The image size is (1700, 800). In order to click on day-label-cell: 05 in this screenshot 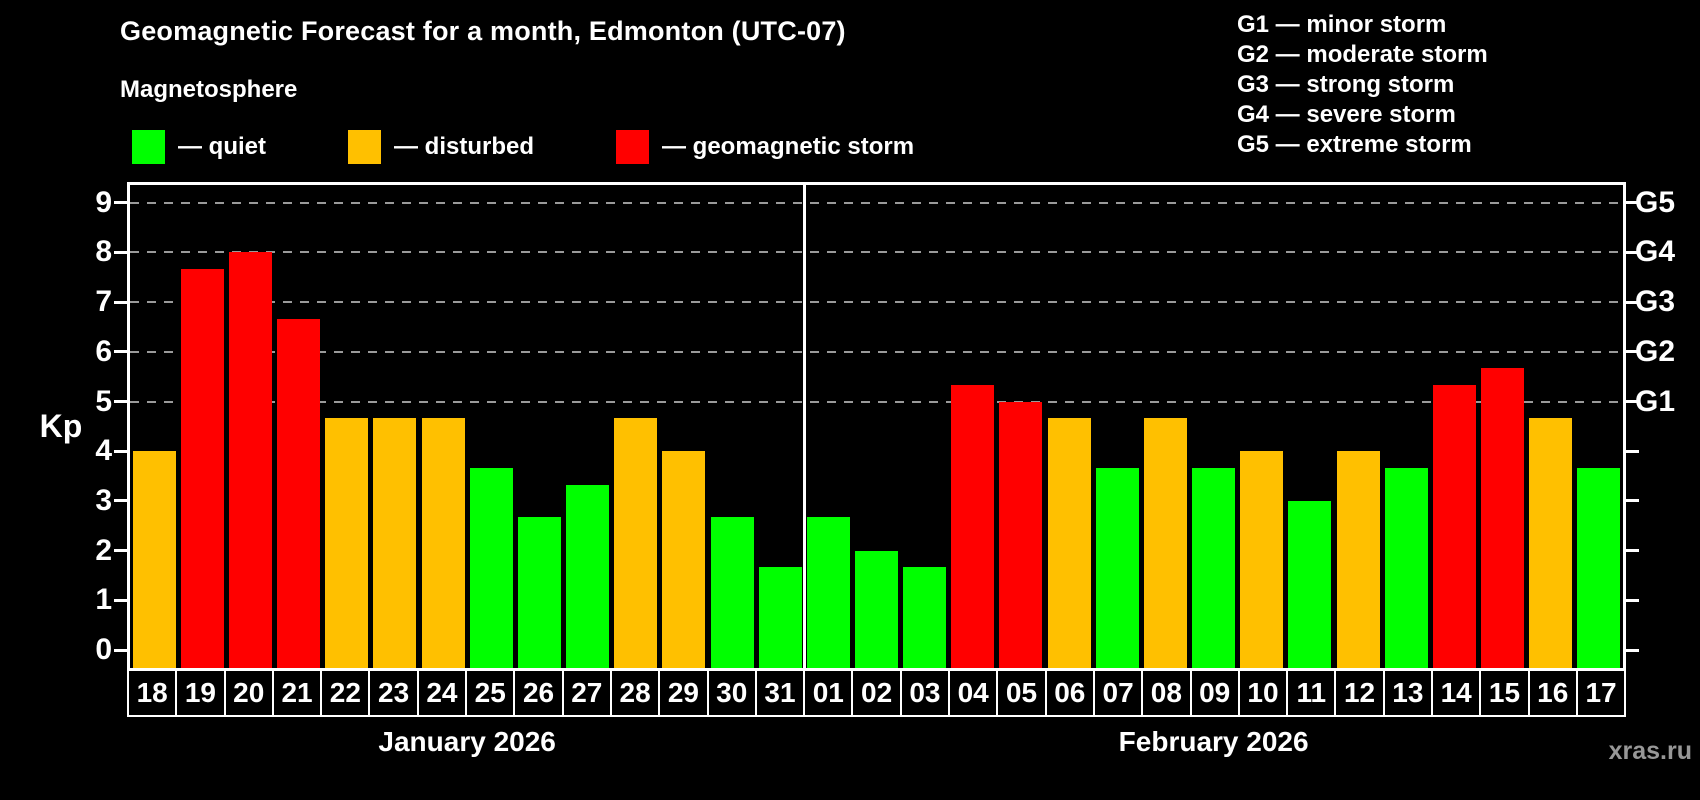, I will do `click(1021, 693)`.